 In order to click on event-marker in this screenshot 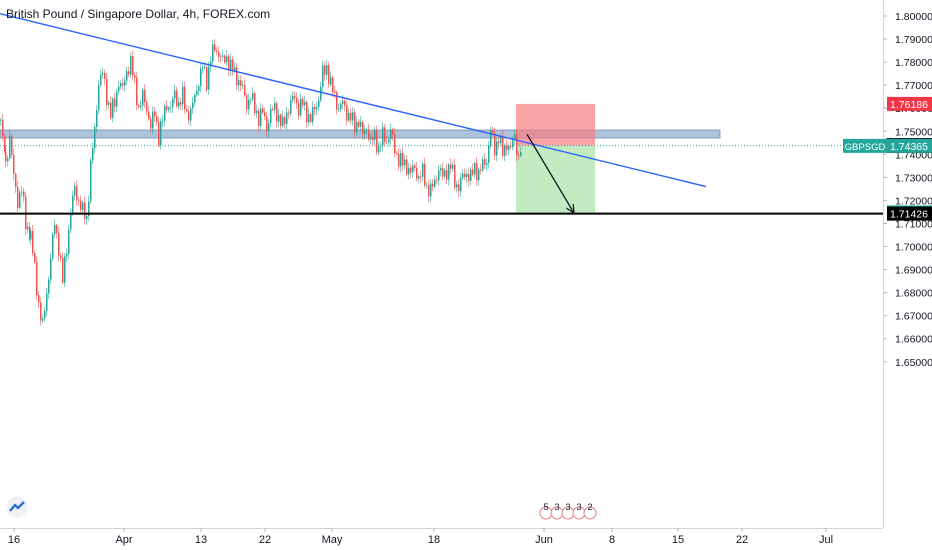, I will do `click(590, 513)`.